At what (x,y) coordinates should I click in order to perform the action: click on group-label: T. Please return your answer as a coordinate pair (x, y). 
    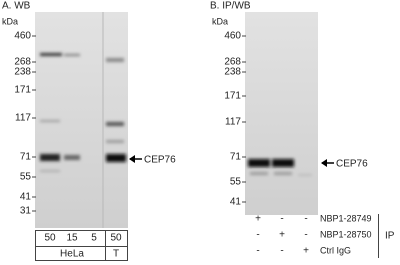
    Looking at the image, I should click on (116, 254).